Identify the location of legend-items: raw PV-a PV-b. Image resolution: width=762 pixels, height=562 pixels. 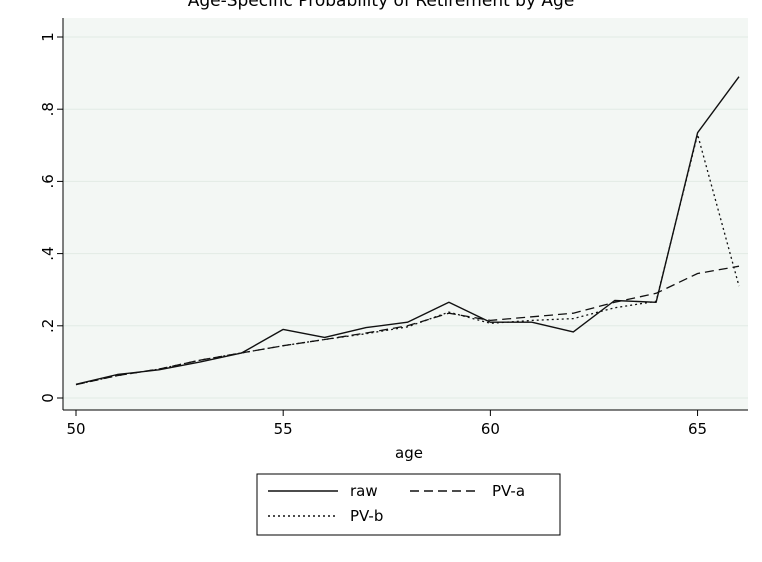
(396, 503).